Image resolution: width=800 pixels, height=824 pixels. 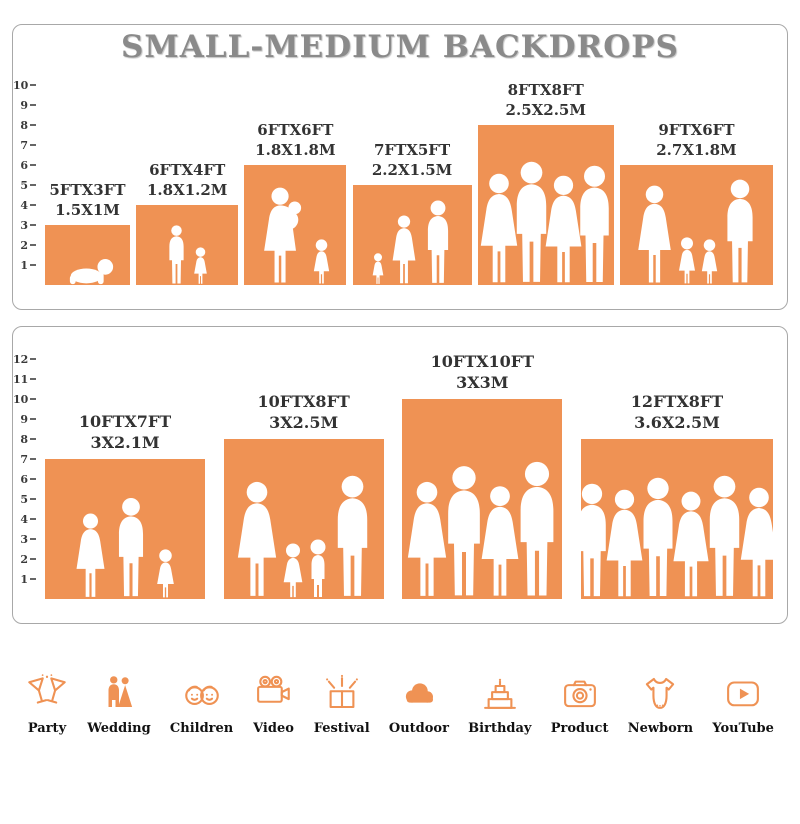 I want to click on baby-silhouette, so click(x=88, y=271).